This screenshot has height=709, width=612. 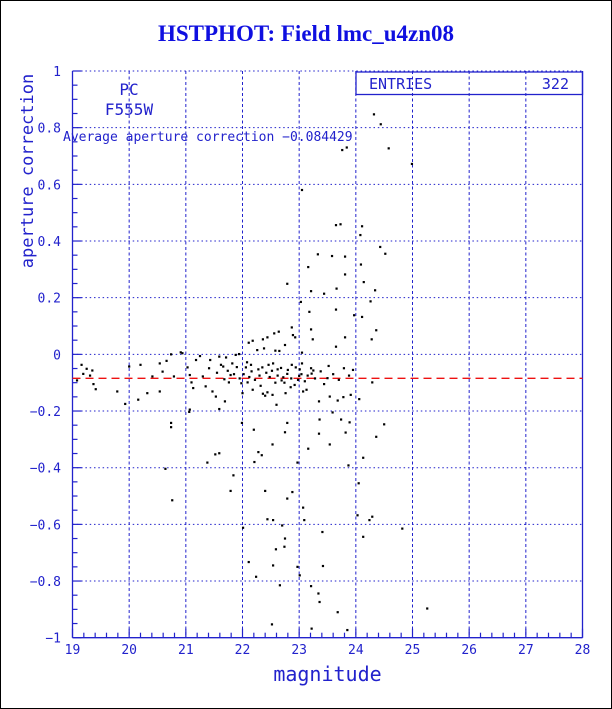 What do you see at coordinates (129, 109) in the screenshot?
I see `filter-label: F555W` at bounding box center [129, 109].